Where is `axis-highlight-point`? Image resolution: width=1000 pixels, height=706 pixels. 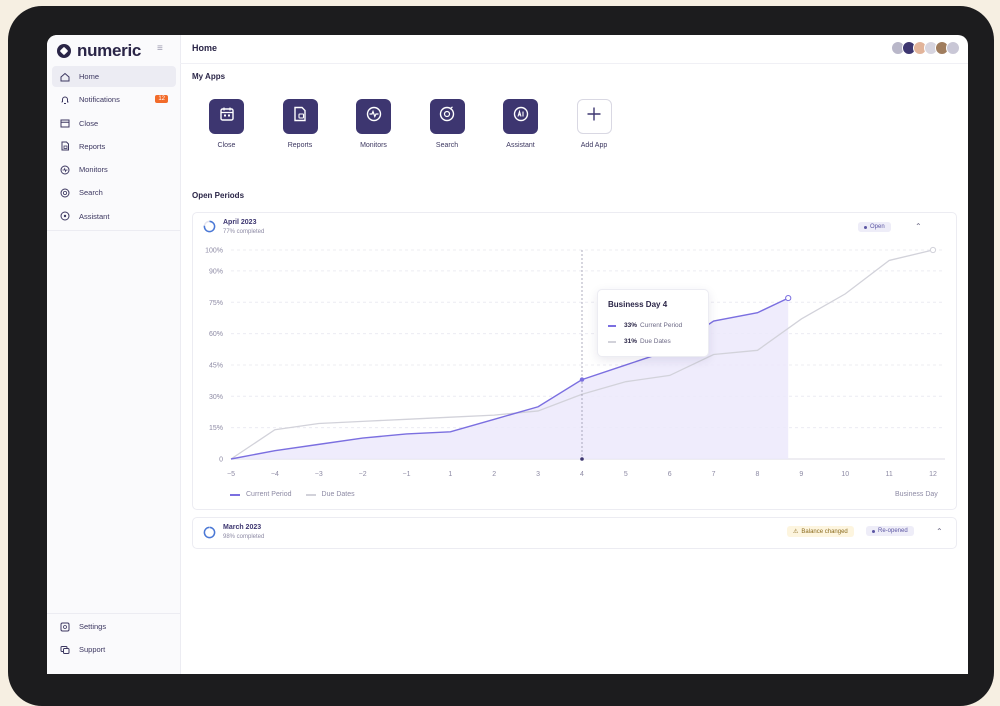
axis-highlight-point is located at coordinates (582, 459).